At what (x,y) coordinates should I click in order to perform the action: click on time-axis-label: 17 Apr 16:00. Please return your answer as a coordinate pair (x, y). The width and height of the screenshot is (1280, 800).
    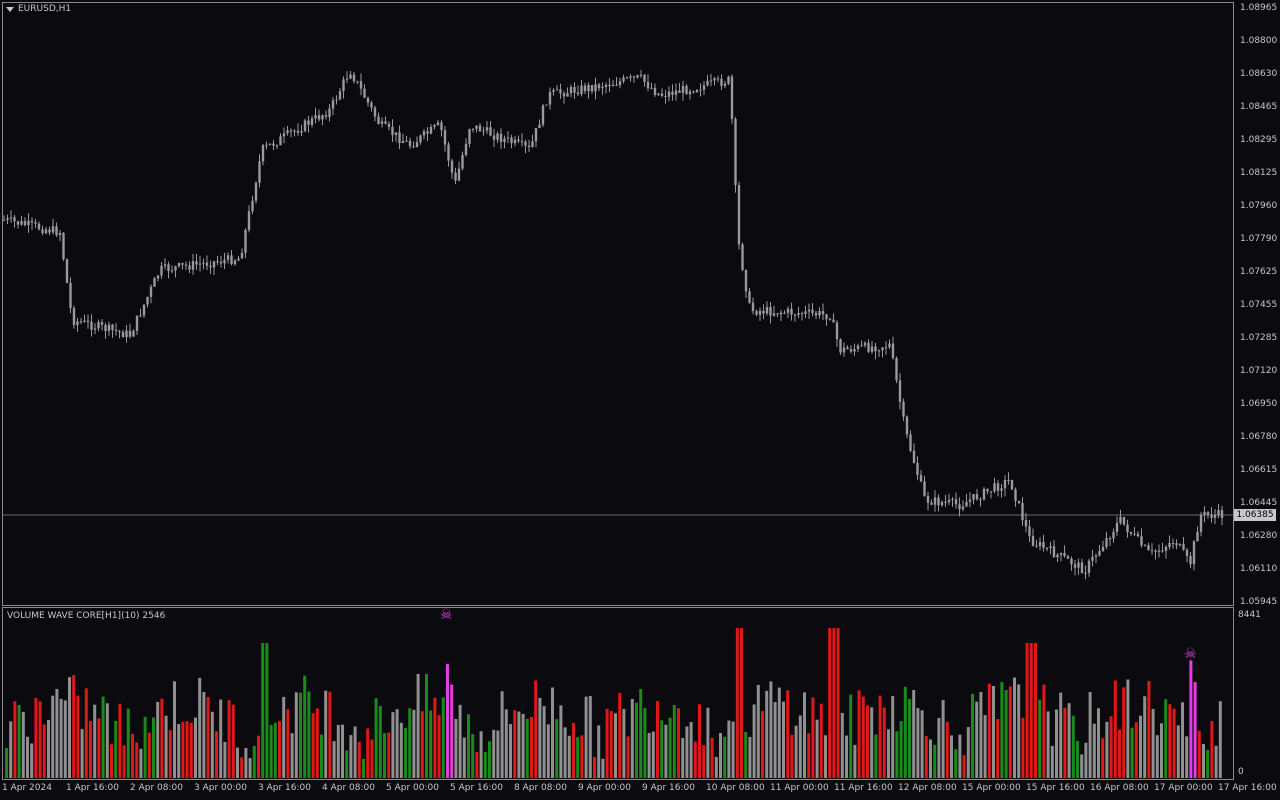
    Looking at the image, I should click on (1247, 788).